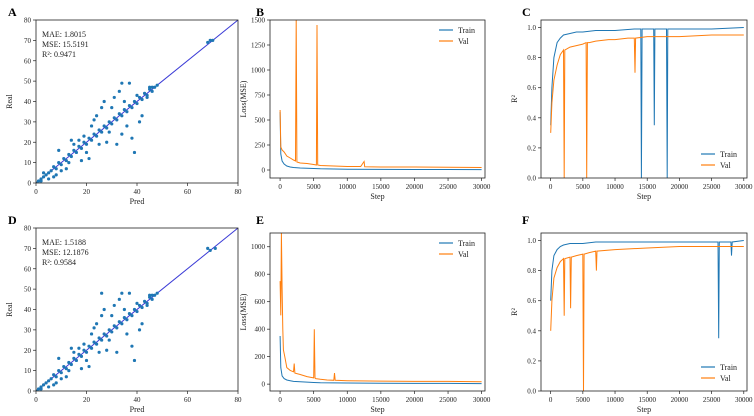  I want to click on y-tick-label: 10, so click(28, 163).